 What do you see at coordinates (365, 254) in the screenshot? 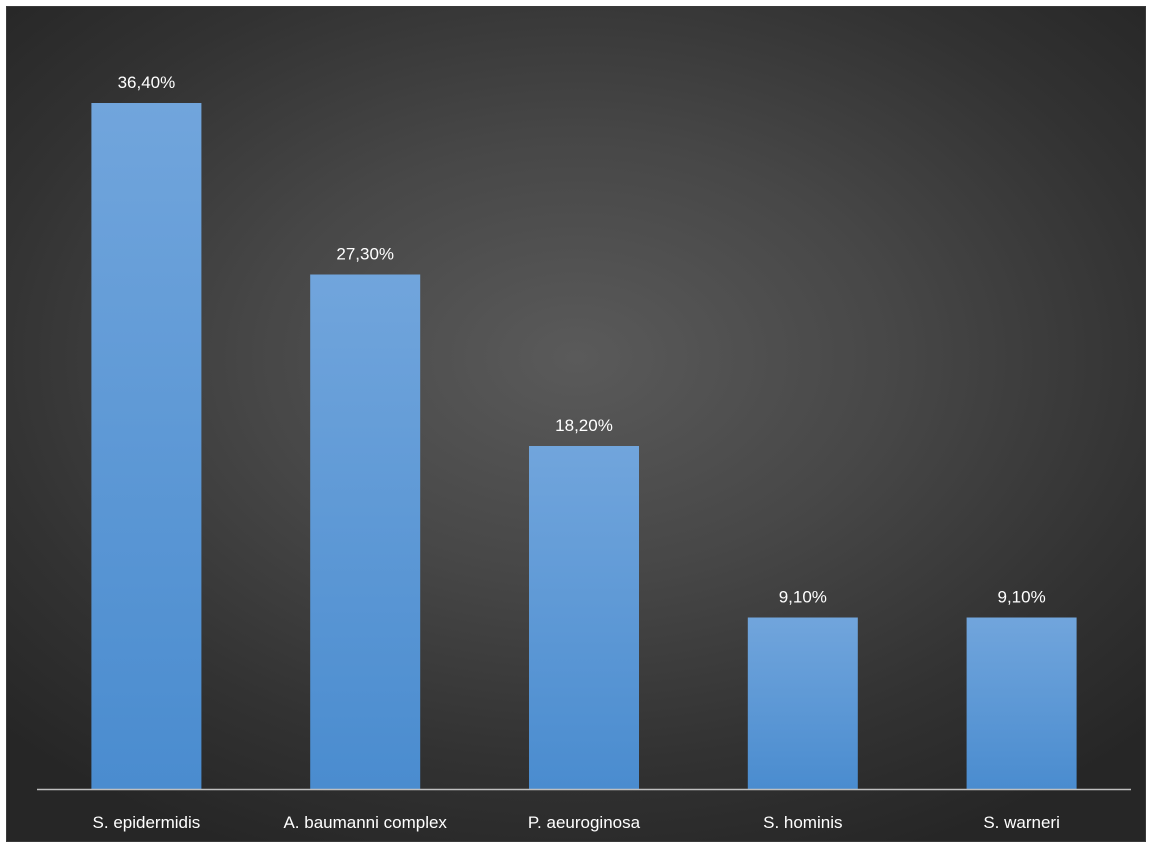
I see `data-label-1: 27,30%` at bounding box center [365, 254].